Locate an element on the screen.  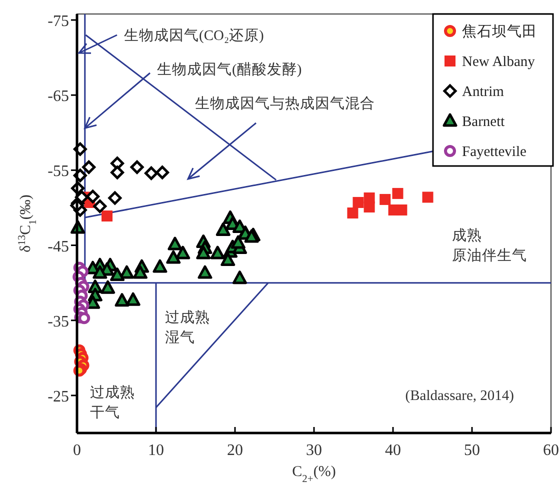
x-tick-label: 0 is located at coordinates (77, 450).